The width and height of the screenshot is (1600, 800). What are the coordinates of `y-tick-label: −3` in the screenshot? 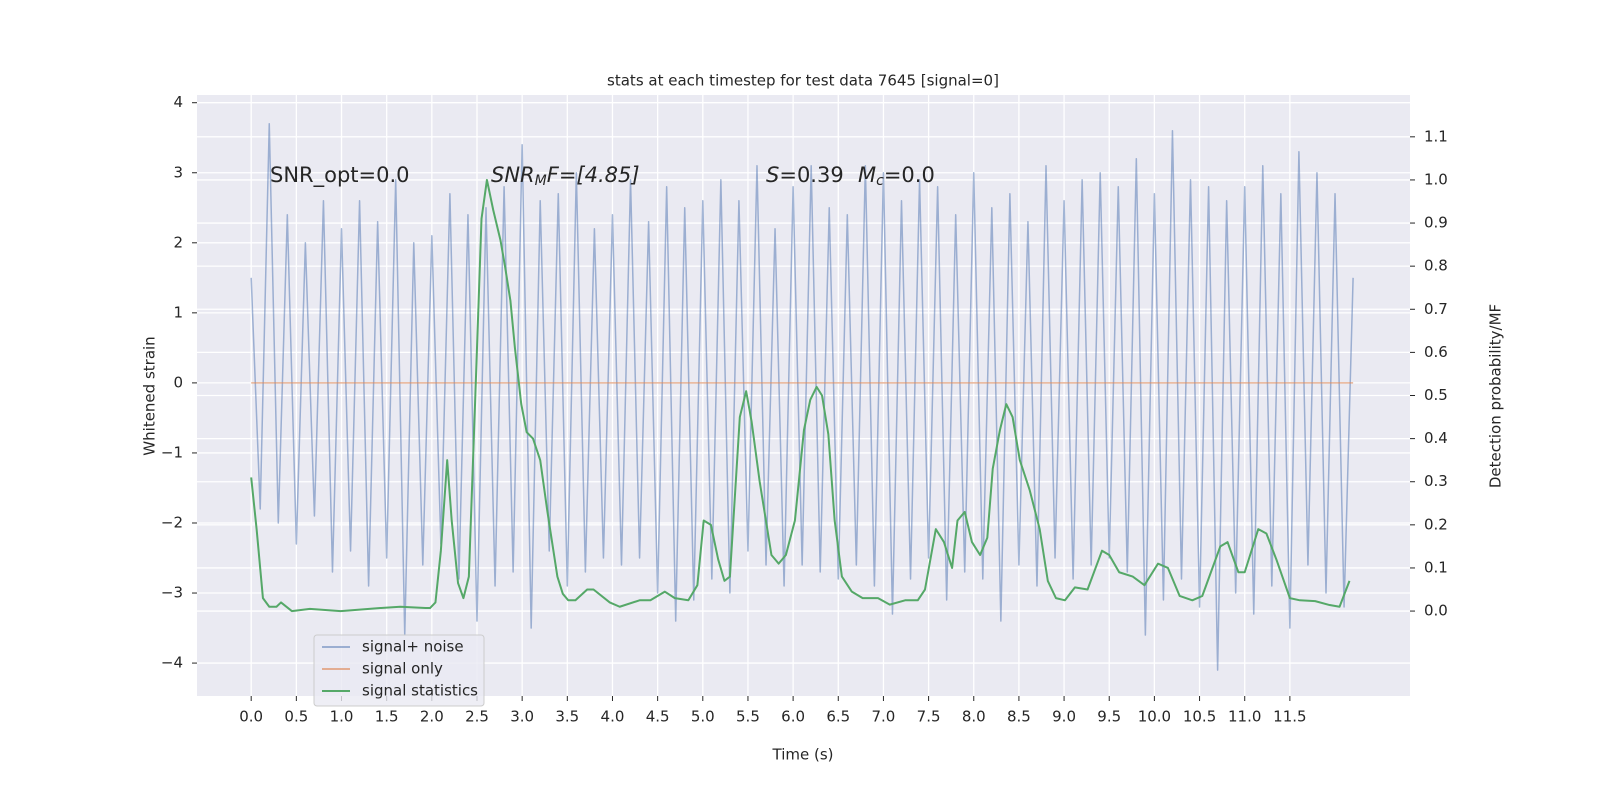 It's located at (172, 593).